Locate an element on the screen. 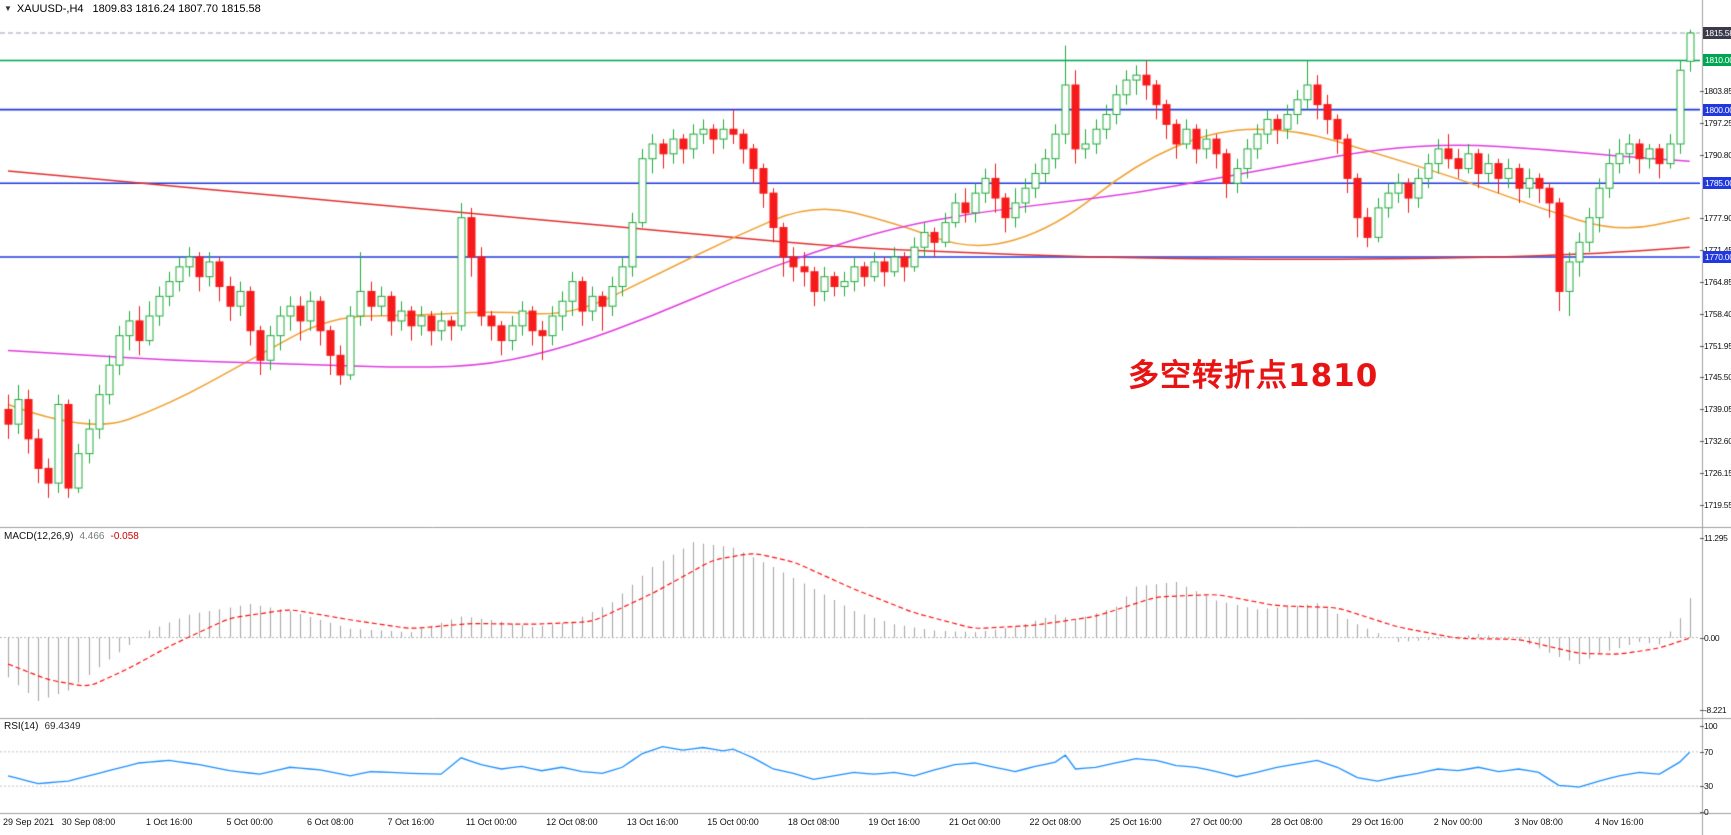 This screenshot has height=835, width=1731. date-axis-label: 13 Oct 16:00 is located at coordinates (652, 822).